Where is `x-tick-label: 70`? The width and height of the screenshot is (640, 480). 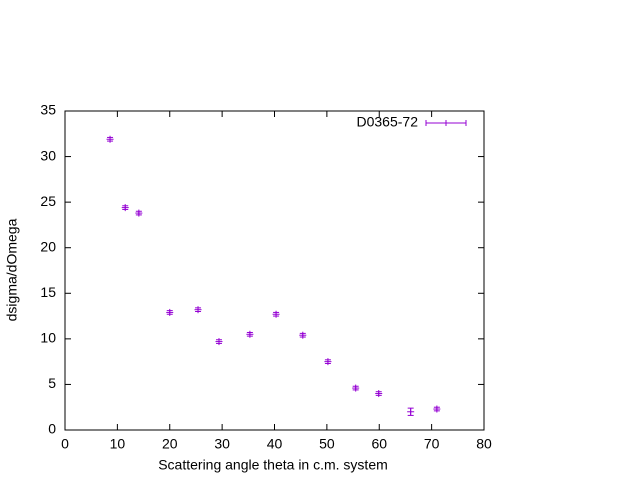
x-tick-label: 70 is located at coordinates (432, 444).